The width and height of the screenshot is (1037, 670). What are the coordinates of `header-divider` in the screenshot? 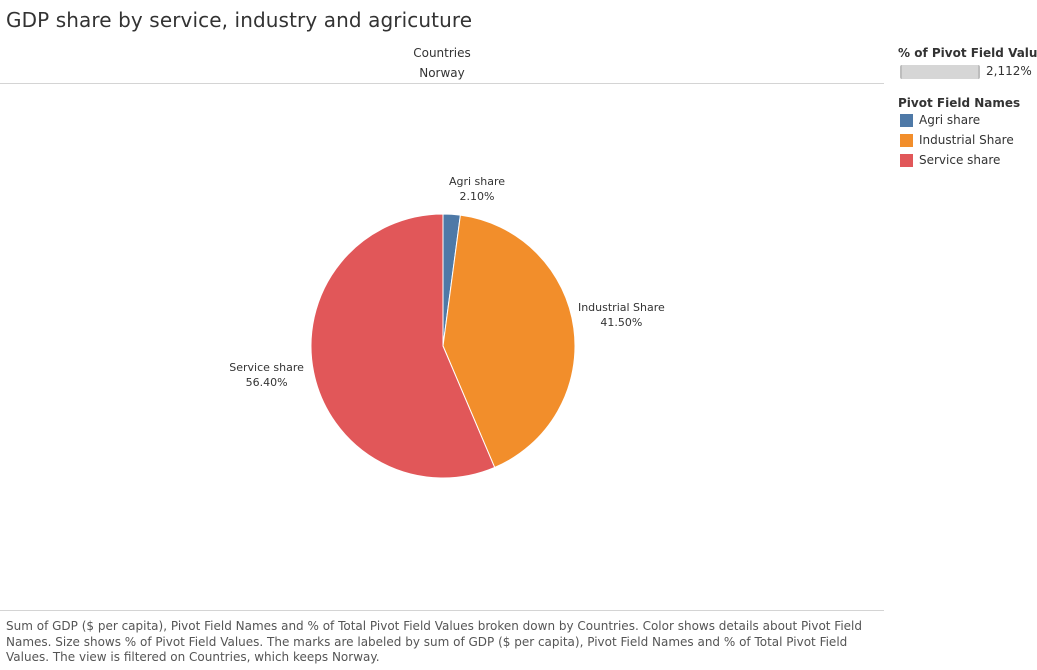 It's located at (442, 83).